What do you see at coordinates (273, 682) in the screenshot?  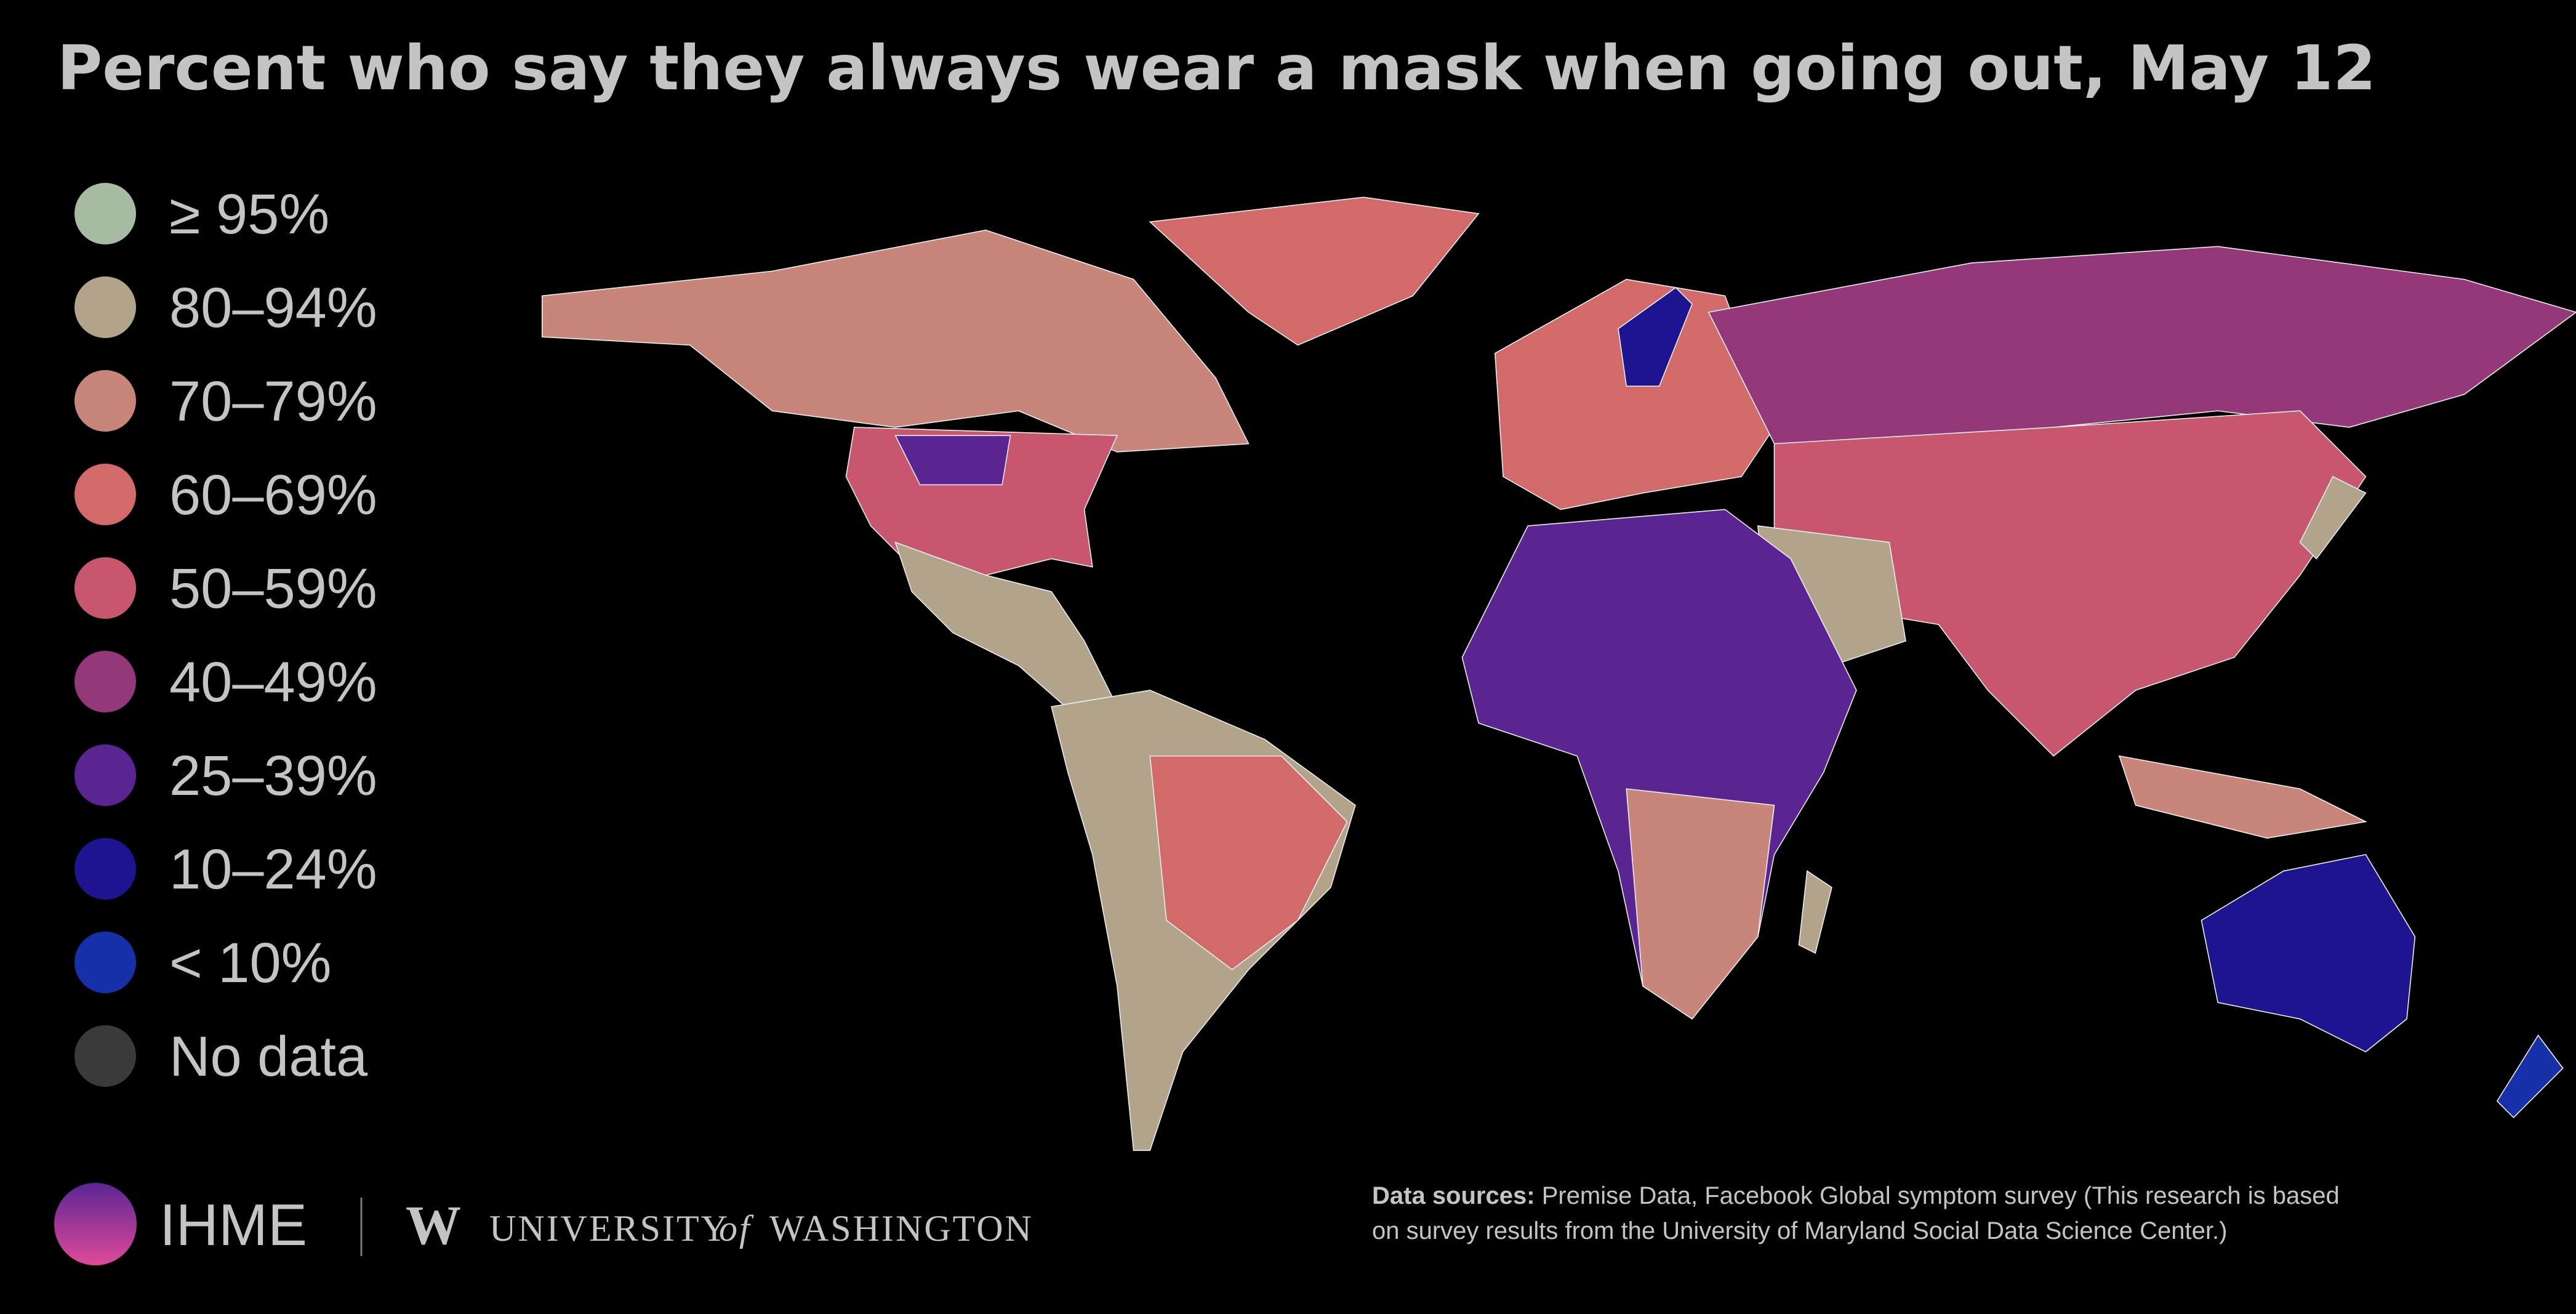 I see `legend-label: 40–49%` at bounding box center [273, 682].